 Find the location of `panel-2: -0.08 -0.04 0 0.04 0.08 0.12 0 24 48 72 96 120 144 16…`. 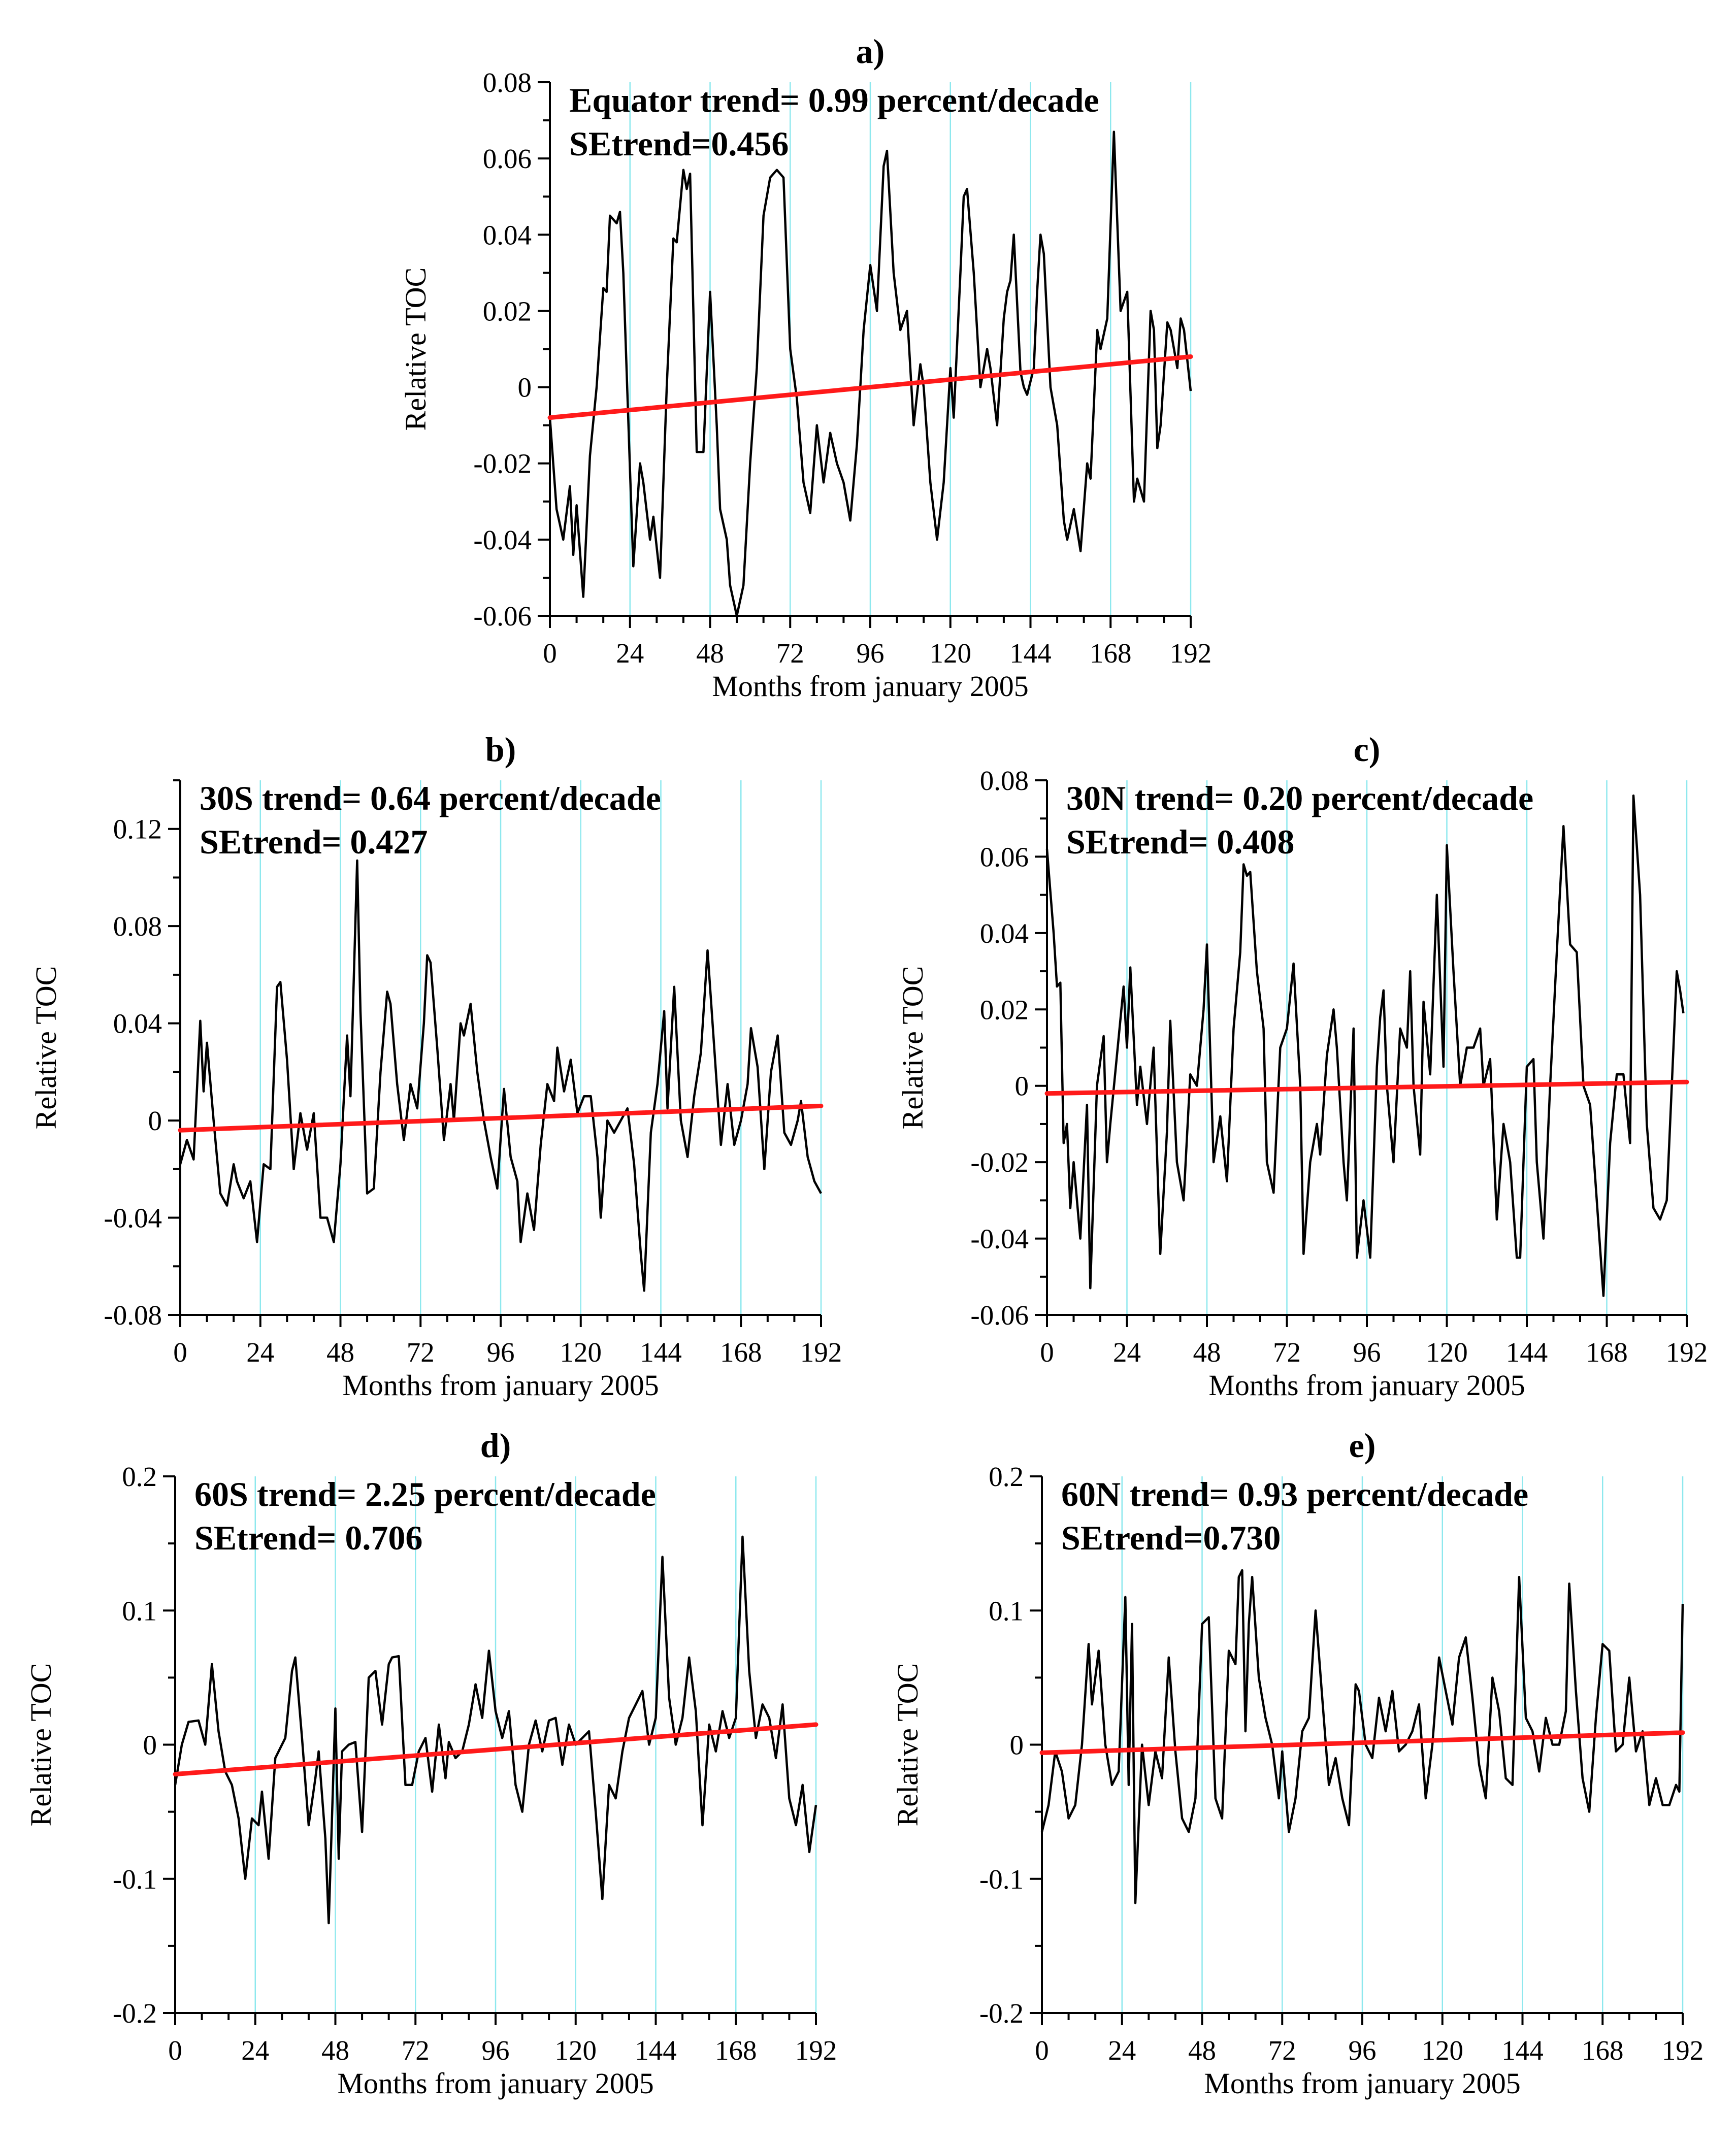

panel-2: -0.08 -0.04 0 0.04 0.08 0.12 0 24 48 72 96 120 144 16… is located at coordinates (435, 1066).